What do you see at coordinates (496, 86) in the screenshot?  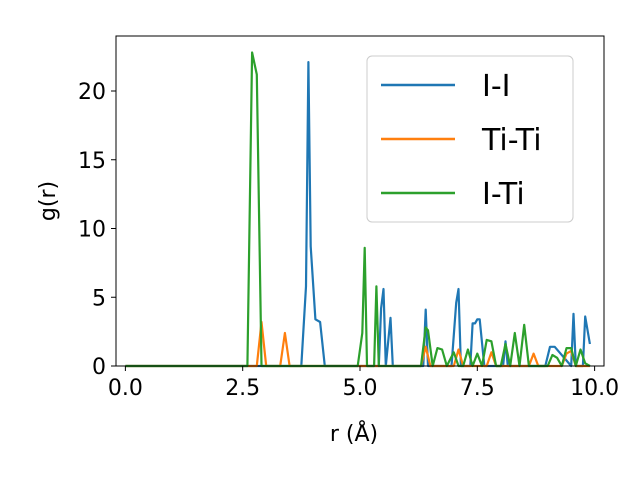 I see `legend-label-0: I-I` at bounding box center [496, 86].